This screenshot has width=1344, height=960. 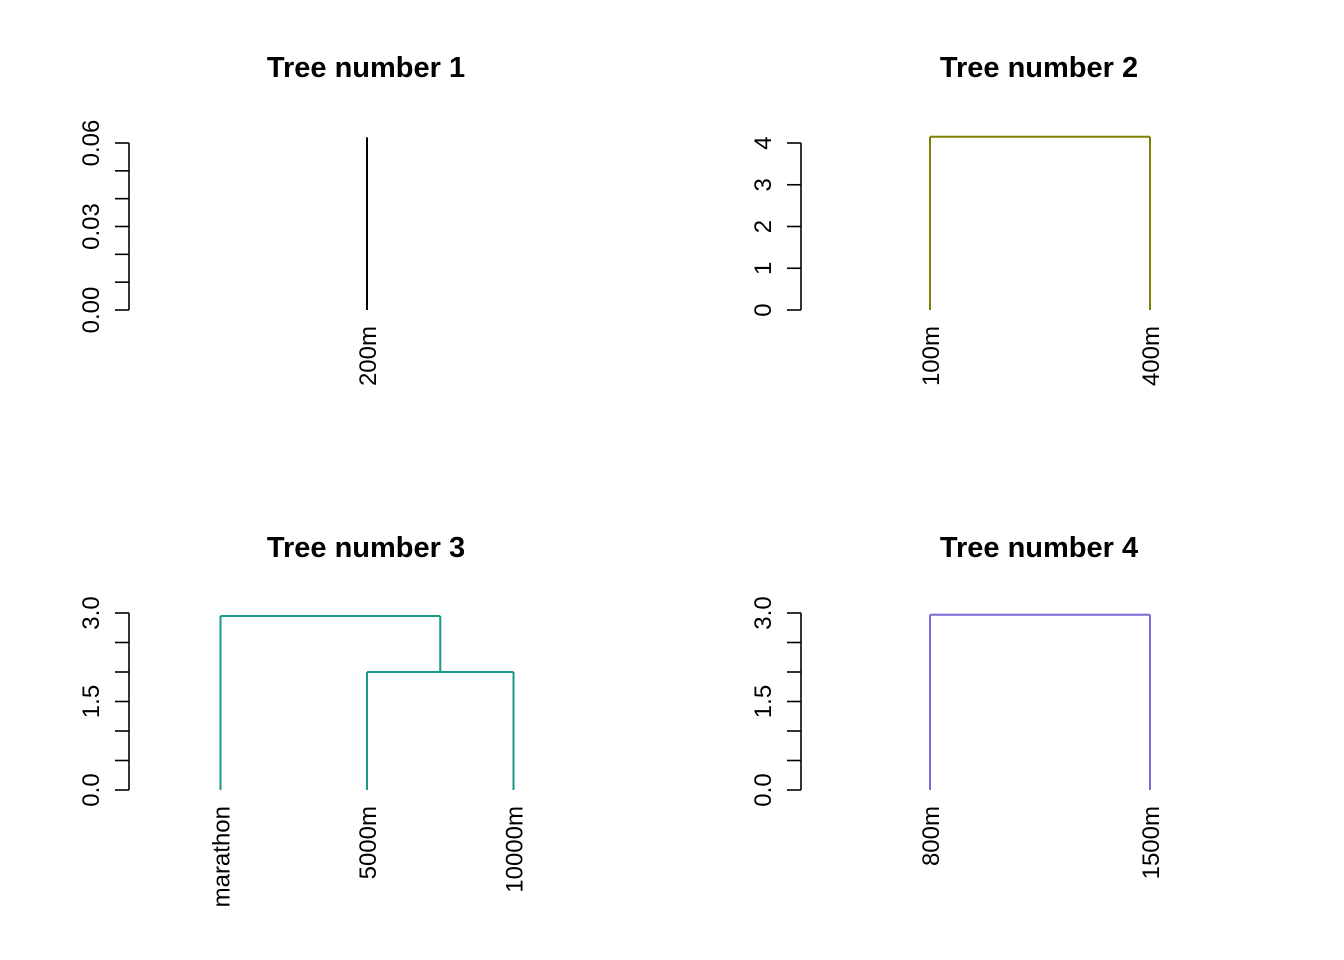 I want to click on tree-panel-1: Tree number 1 0.00 0.03 0.06 200m, so click(x=271, y=219).